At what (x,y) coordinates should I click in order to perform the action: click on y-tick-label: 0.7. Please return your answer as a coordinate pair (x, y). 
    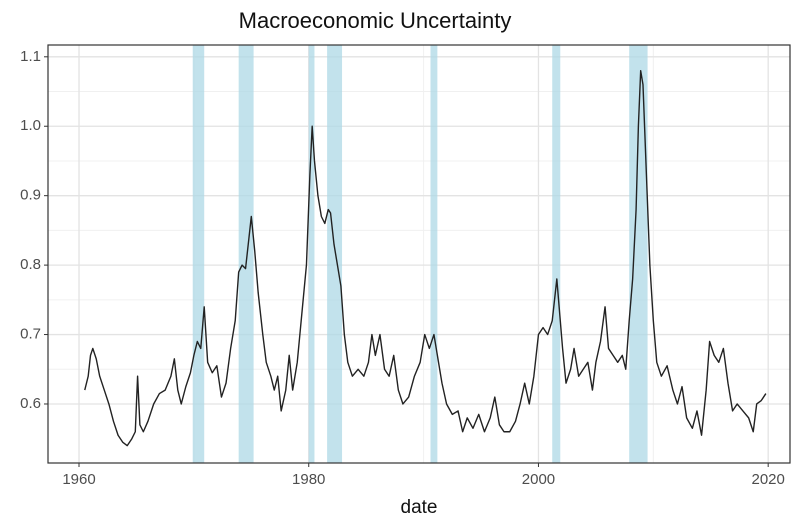
    Looking at the image, I should click on (30, 334).